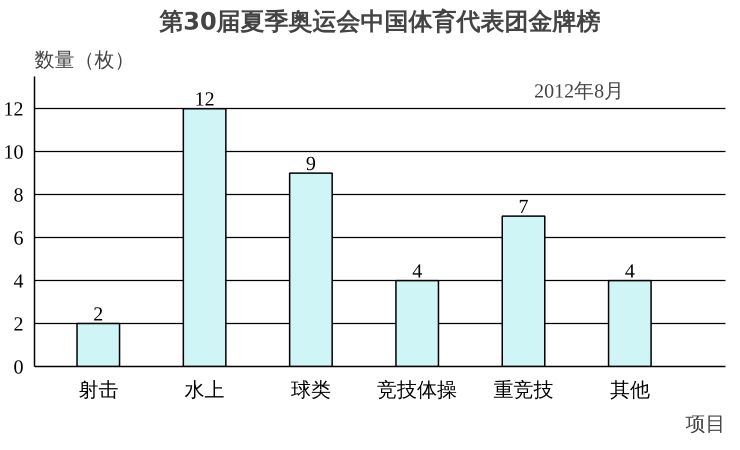  I want to click on x-tick-label: 球类, so click(310, 390).